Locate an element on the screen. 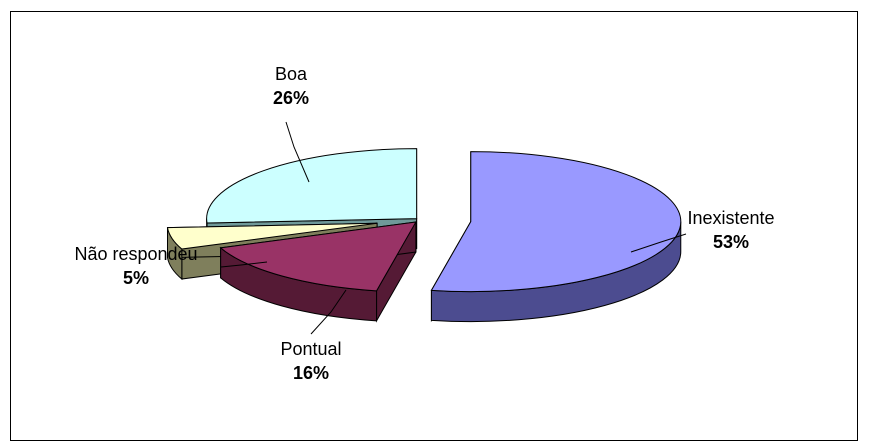 The width and height of the screenshot is (869, 442). label-inexistente-category: Inexistente is located at coordinates (731, 218).